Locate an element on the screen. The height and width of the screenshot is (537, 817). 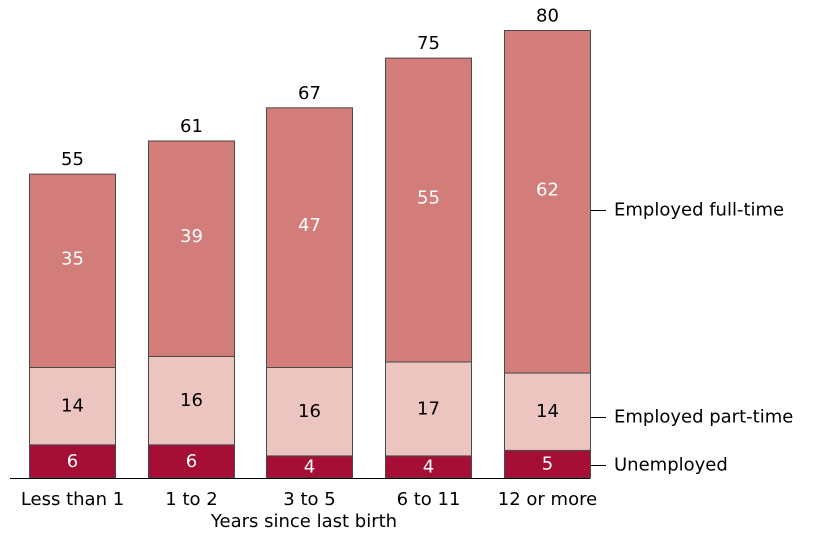
segment-value-label: 39 is located at coordinates (191, 236).